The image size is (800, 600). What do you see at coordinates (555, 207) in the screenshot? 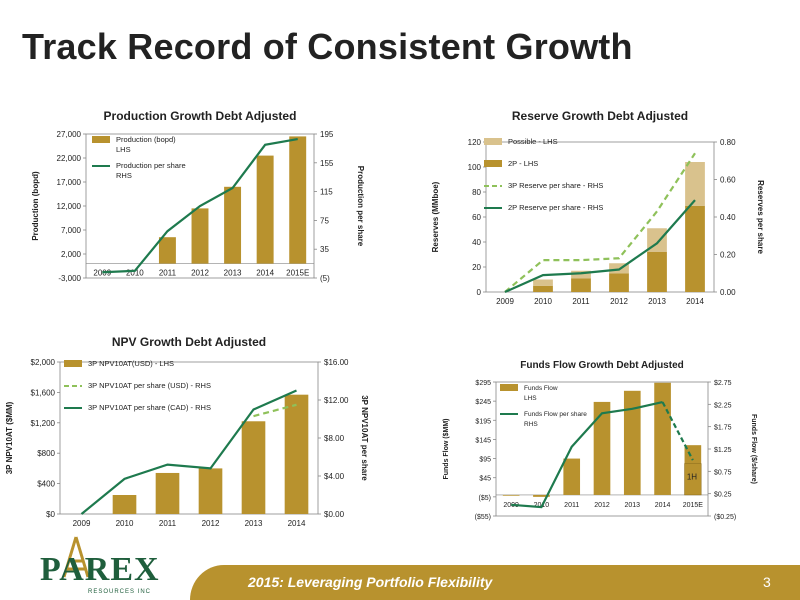
I see `legend-label: 2P Reserve per share - RHS` at bounding box center [555, 207].